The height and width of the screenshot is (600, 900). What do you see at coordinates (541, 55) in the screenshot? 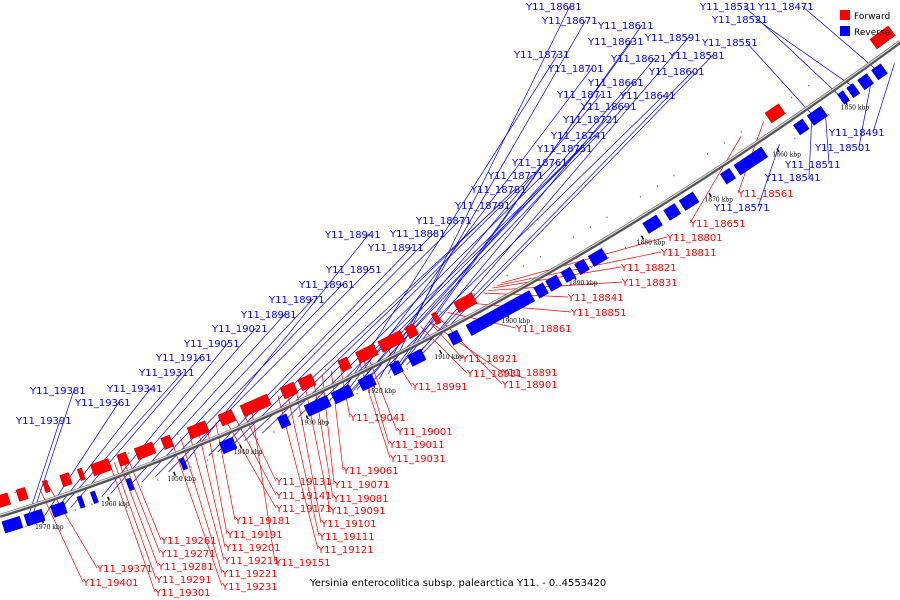
I see `gene-label: Y11_18731` at bounding box center [541, 55].